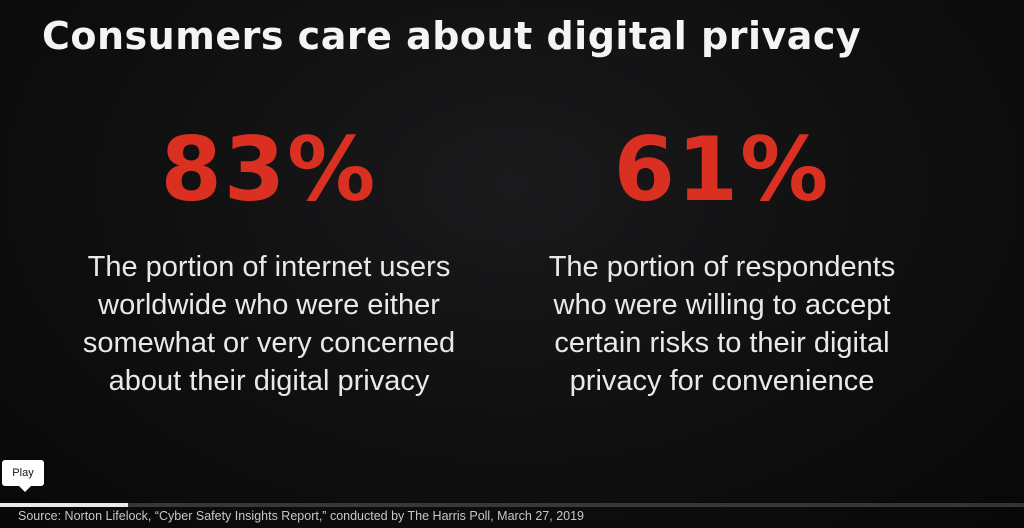 The width and height of the screenshot is (1024, 528). I want to click on play-tooltip: Play, so click(23, 476).